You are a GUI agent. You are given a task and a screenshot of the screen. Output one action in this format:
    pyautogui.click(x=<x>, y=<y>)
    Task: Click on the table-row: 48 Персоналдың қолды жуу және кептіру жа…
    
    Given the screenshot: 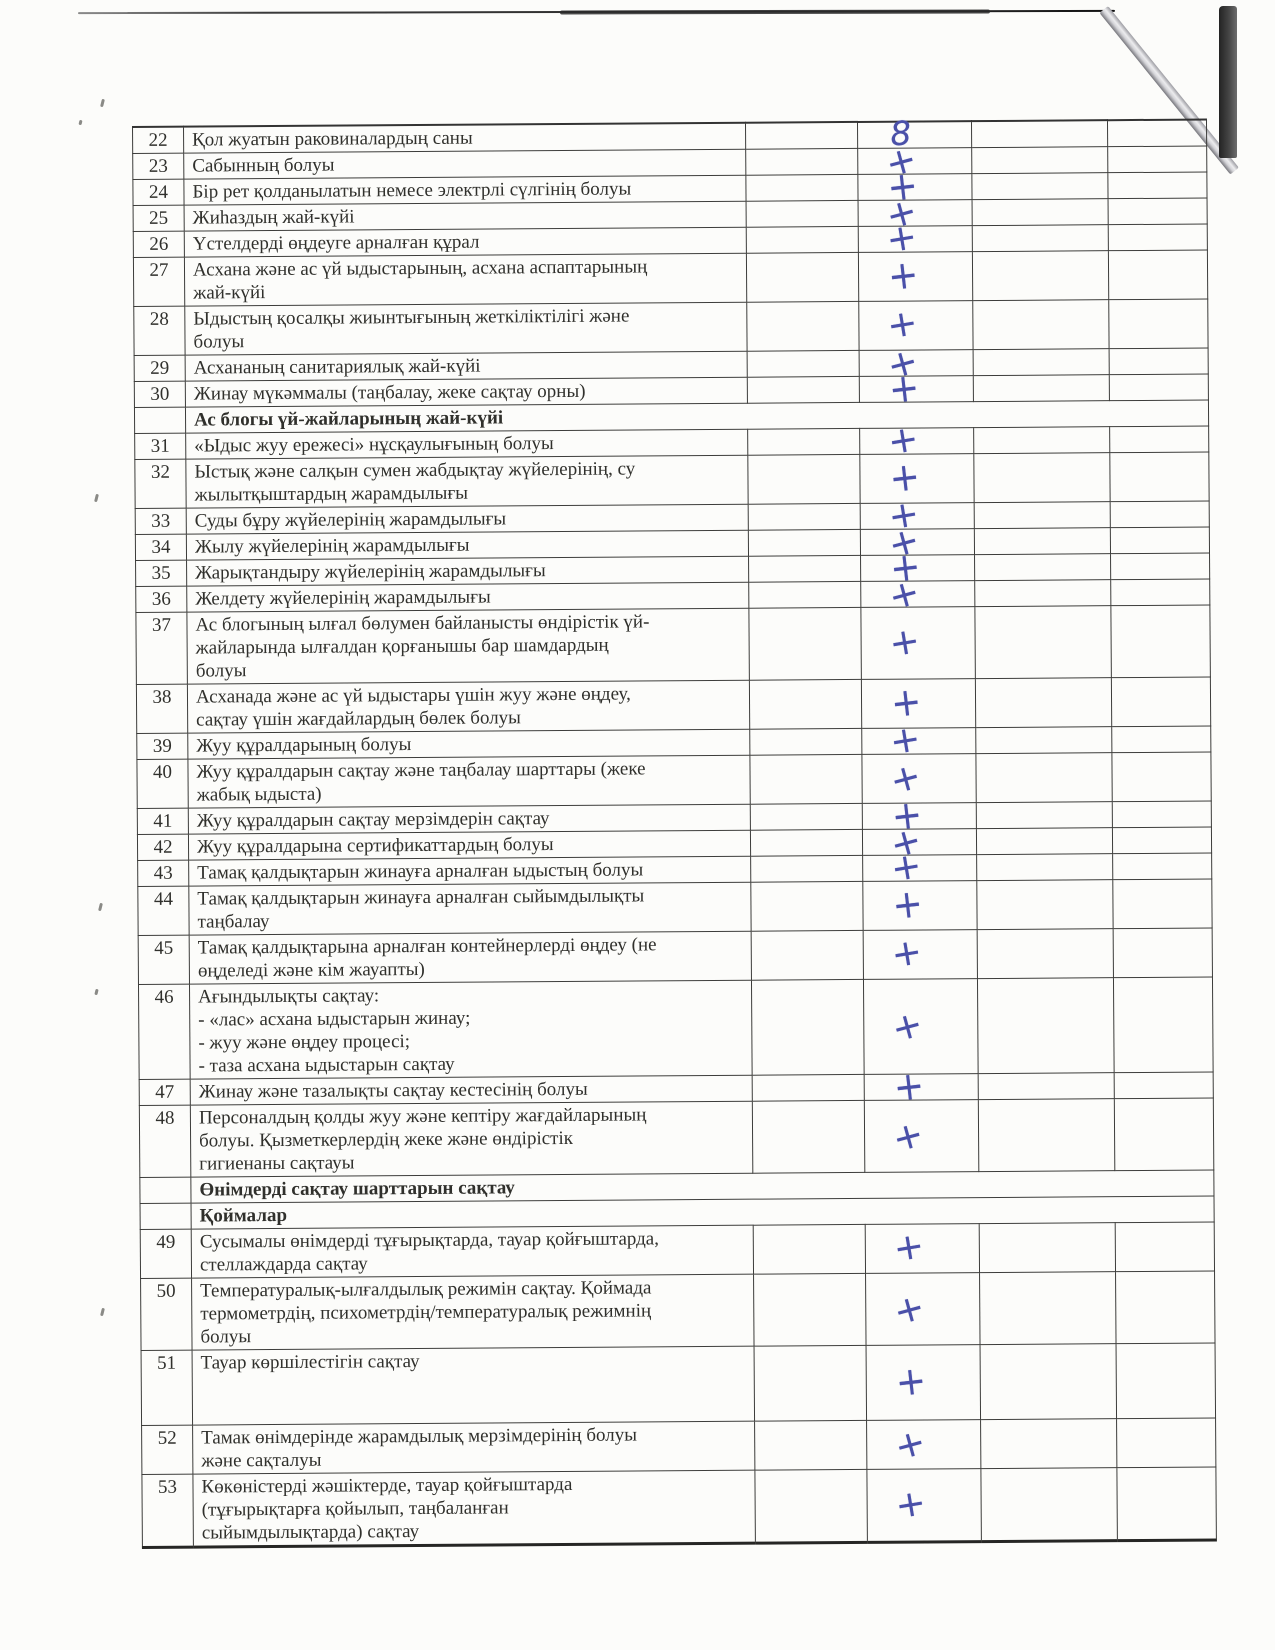 What is the action you would take?
    pyautogui.click(x=676, y=1137)
    